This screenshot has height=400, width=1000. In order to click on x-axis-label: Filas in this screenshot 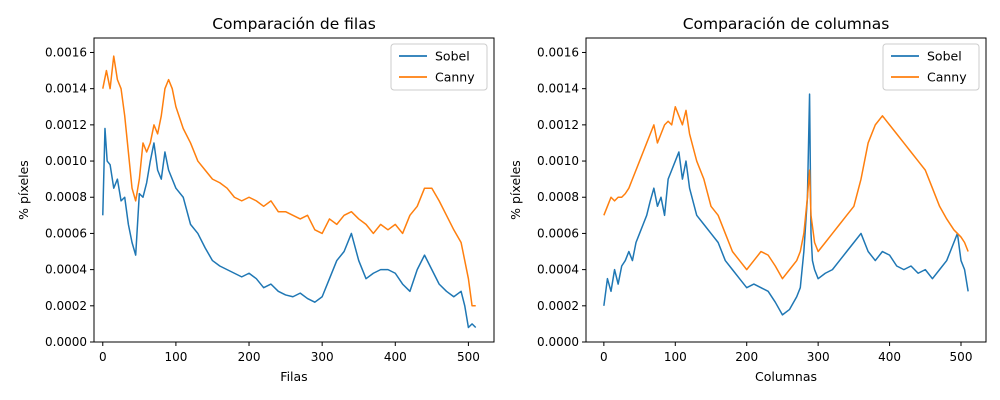, I will do `click(293, 376)`.